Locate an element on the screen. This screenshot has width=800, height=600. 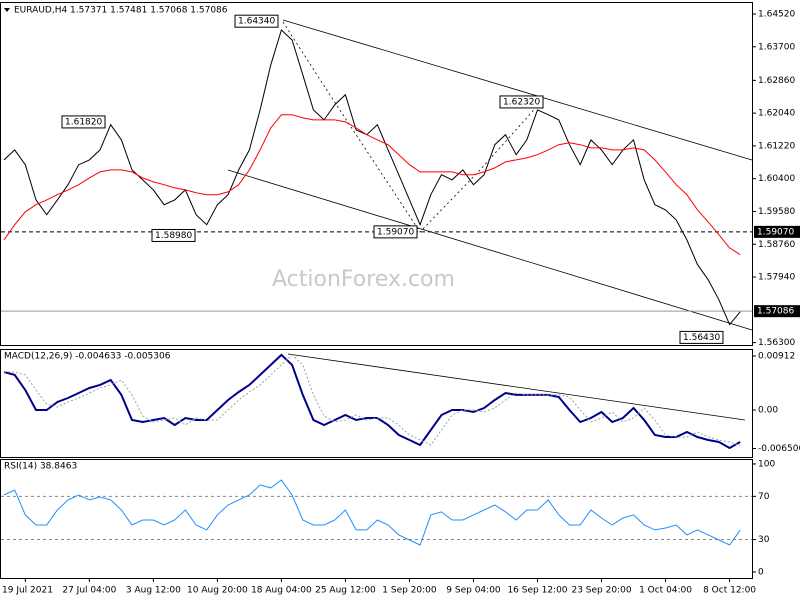
x-tick-label: 25 Aug 12:00 is located at coordinates (345, 591).